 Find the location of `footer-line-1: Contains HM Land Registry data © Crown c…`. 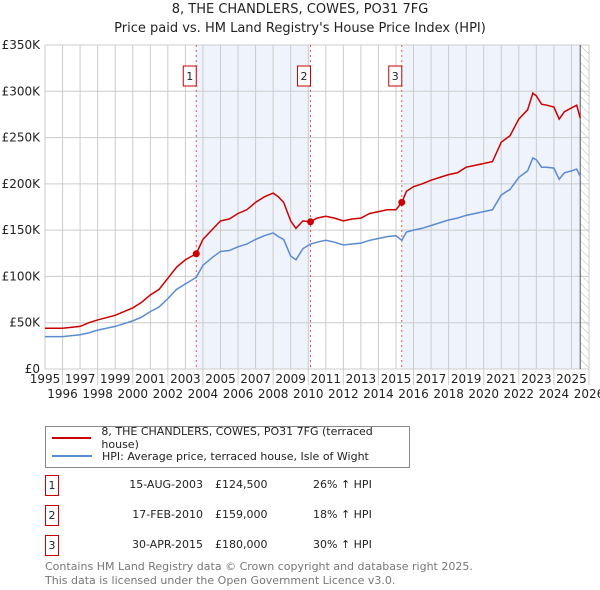

footer-line-1: Contains HM Land Registry data © Crown c… is located at coordinates (259, 566).